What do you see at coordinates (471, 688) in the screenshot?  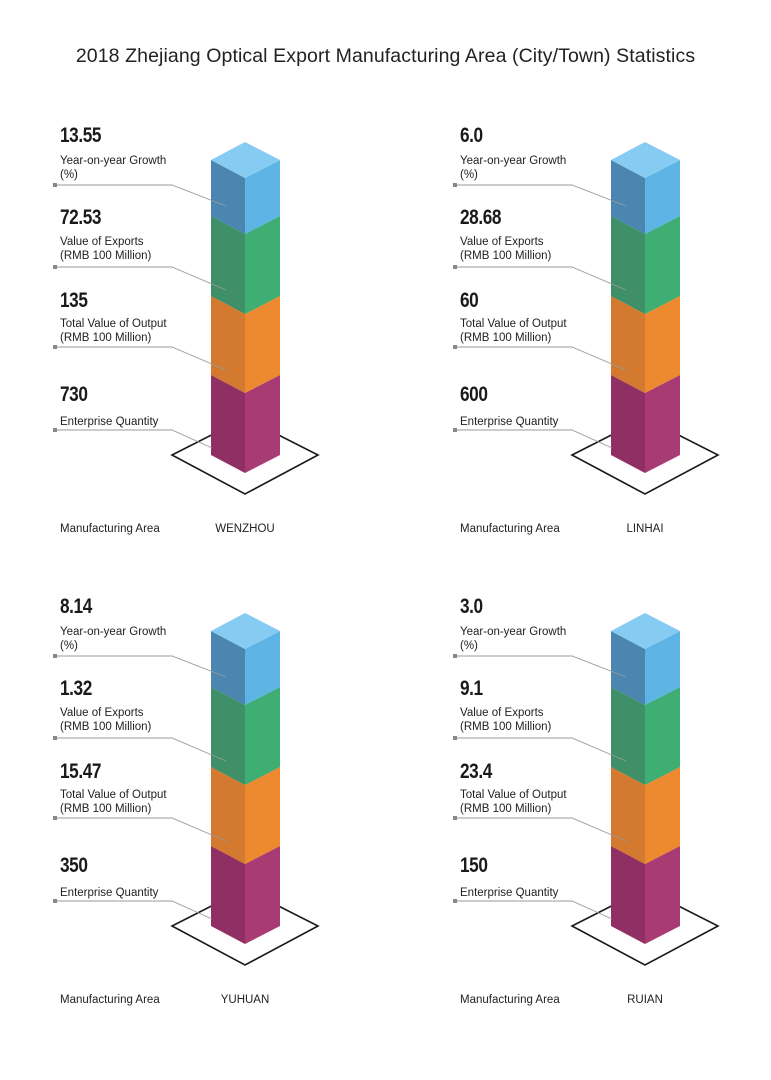 I see `exports-value: 9.1` at bounding box center [471, 688].